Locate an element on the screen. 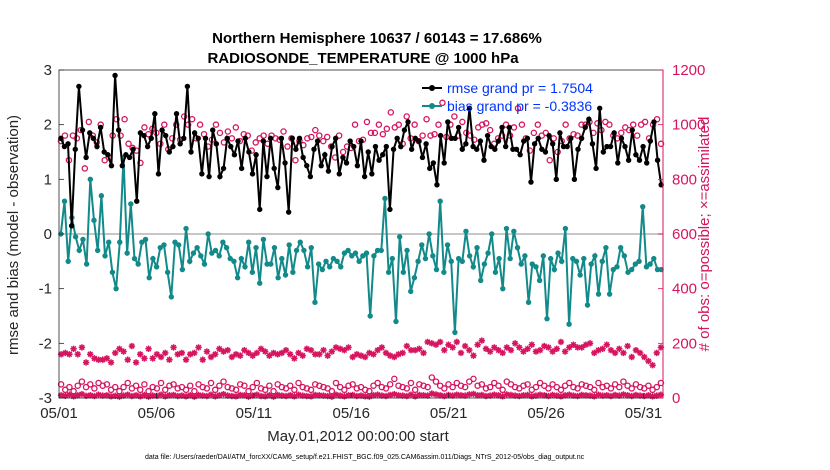 Image resolution: width=830 pixels, height=470 pixels. obs-possible-low-group is located at coordinates (361, 384).